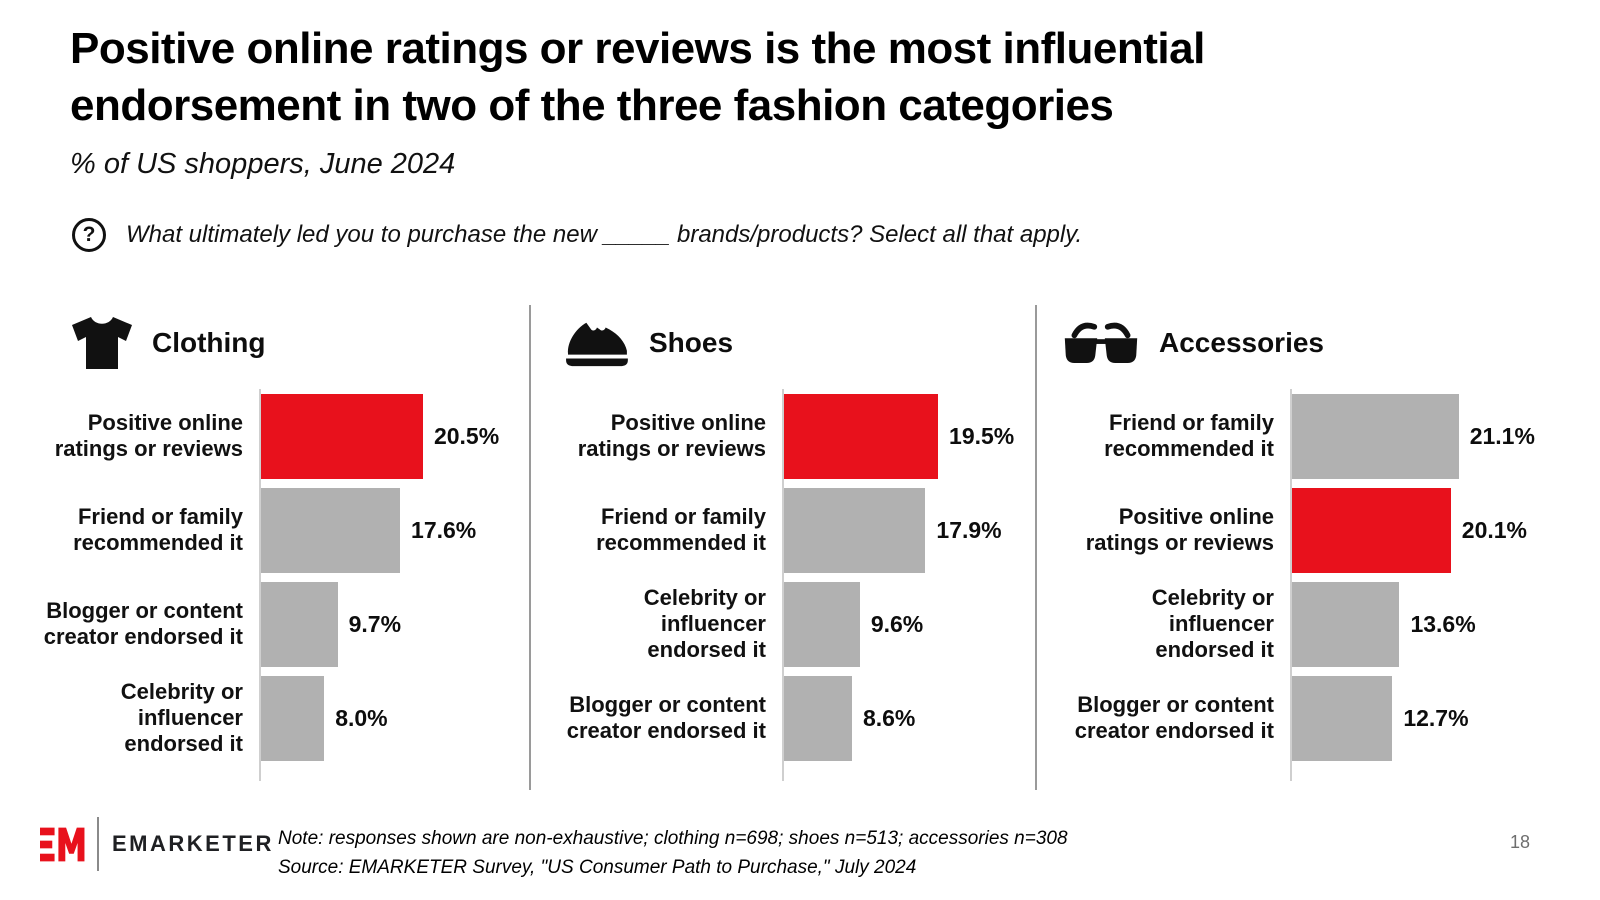  Describe the element at coordinates (102, 343) in the screenshot. I see `tshirt-icon` at that location.